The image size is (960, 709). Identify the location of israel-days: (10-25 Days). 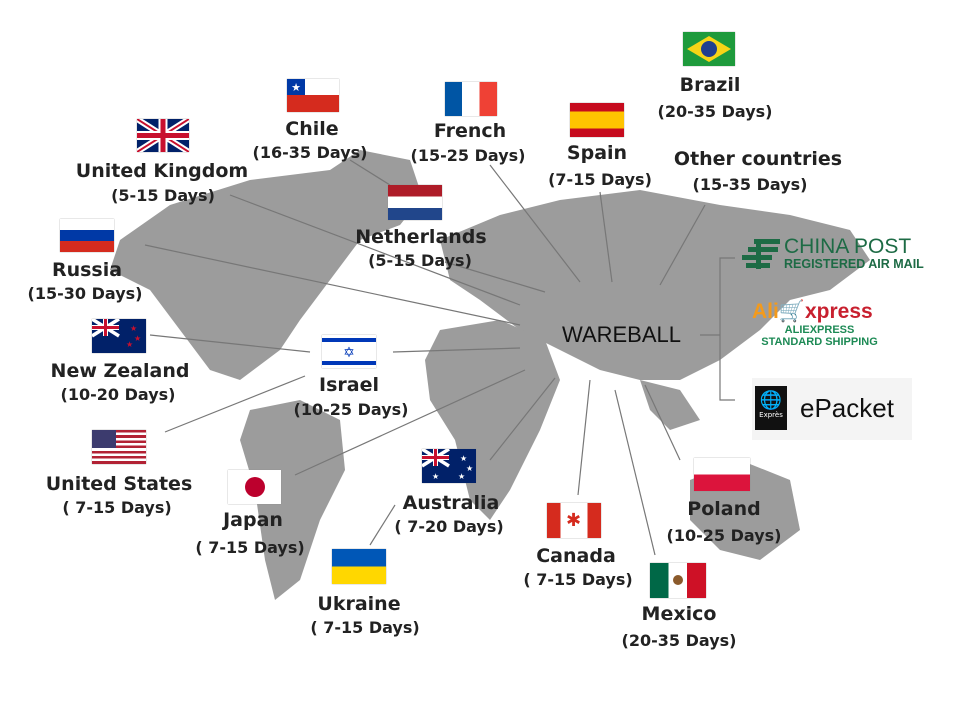
(351, 409).